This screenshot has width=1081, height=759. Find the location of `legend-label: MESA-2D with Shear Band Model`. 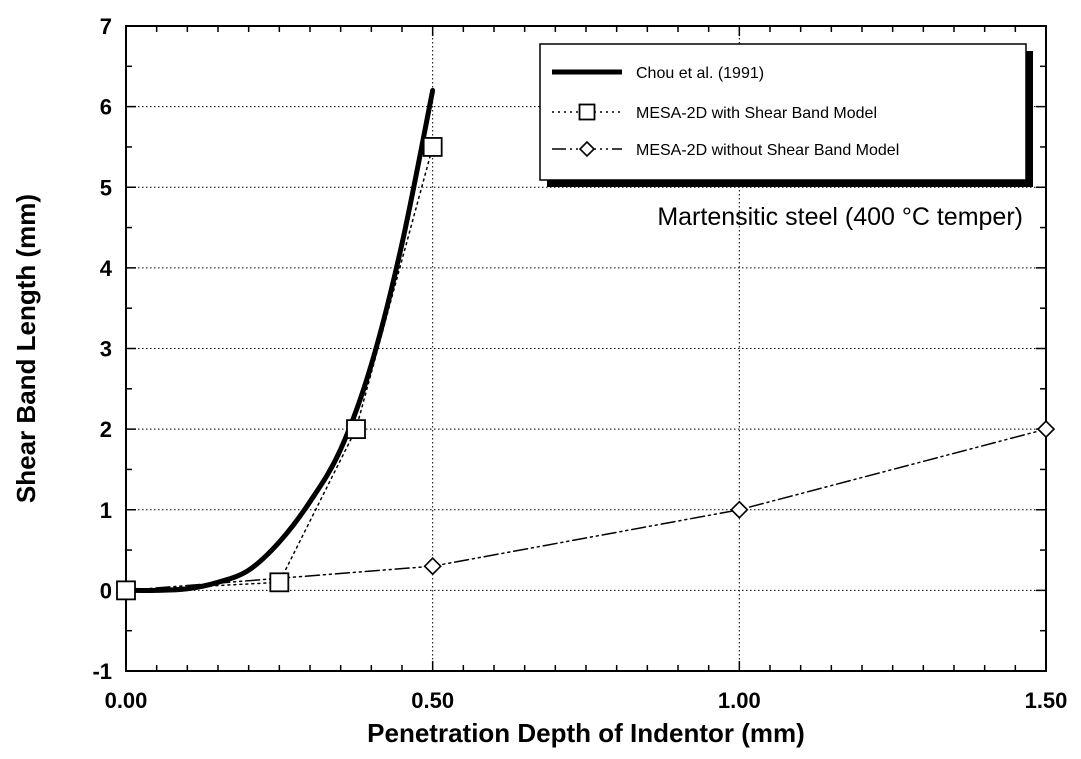

legend-label: MESA-2D with Shear Band Model is located at coordinates (756, 113).